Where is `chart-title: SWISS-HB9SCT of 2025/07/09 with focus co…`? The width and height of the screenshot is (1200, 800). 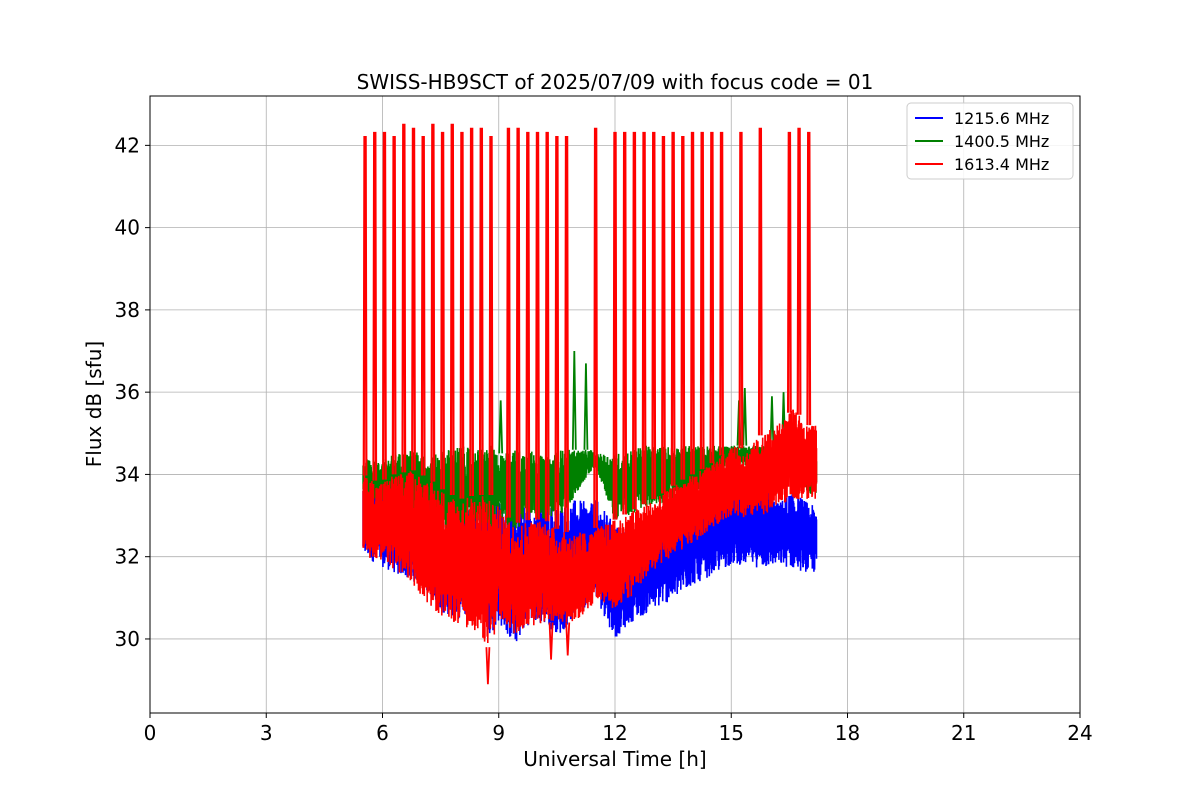
chart-title: SWISS-HB9SCT of 2025/07/09 with focus co… is located at coordinates (615, 82).